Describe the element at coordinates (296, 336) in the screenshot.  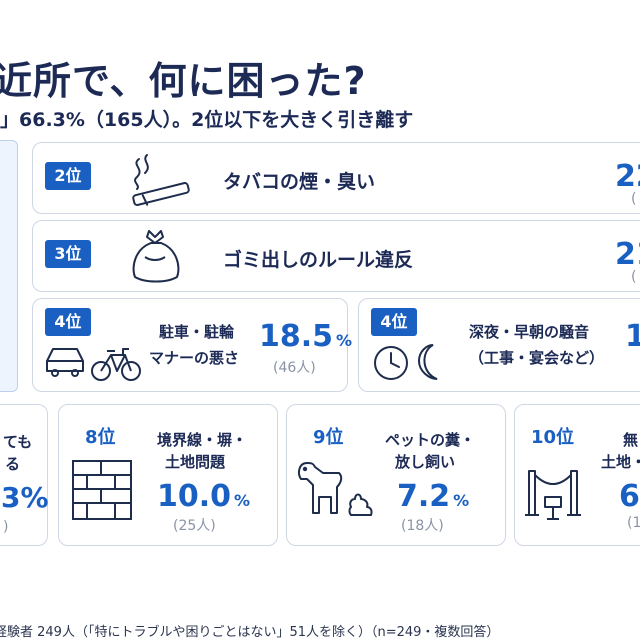
I see `rank4-parking-value-number: 18.5` at that location.